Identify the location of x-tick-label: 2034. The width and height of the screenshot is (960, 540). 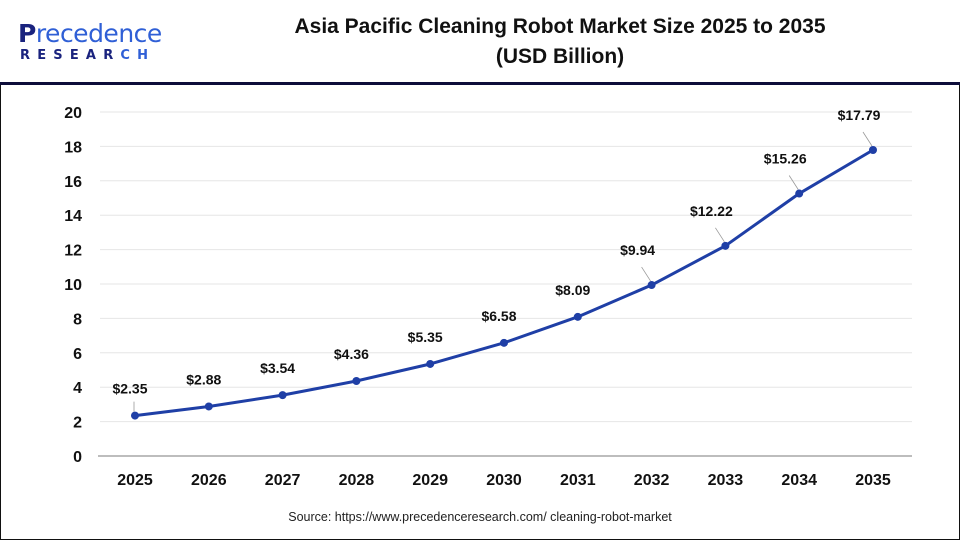
(799, 480).